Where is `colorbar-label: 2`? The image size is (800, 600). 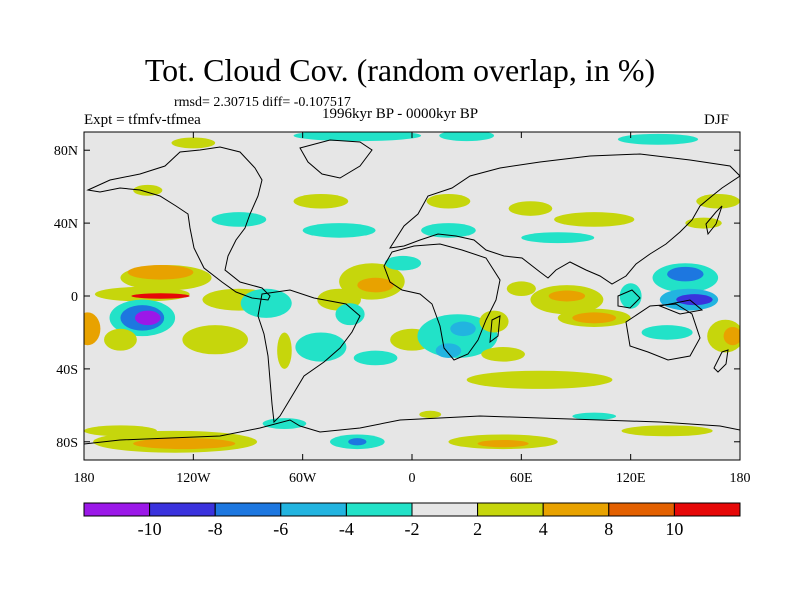 colorbar-label: 2 is located at coordinates (477, 529).